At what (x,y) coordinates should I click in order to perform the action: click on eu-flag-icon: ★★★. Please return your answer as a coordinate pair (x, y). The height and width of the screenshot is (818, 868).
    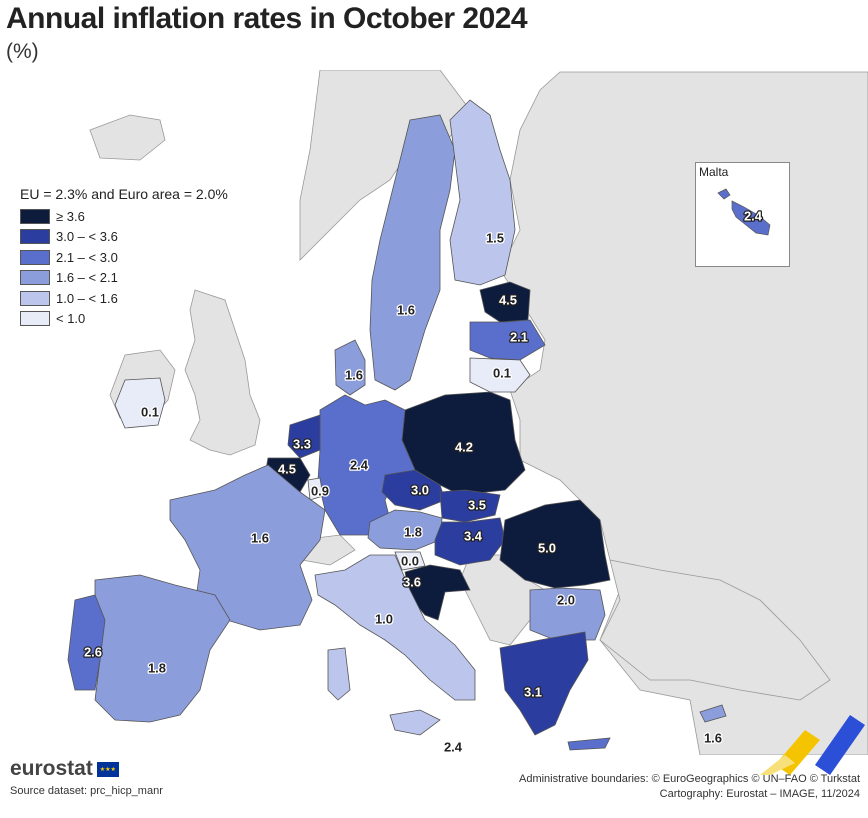
    Looking at the image, I should click on (107, 769).